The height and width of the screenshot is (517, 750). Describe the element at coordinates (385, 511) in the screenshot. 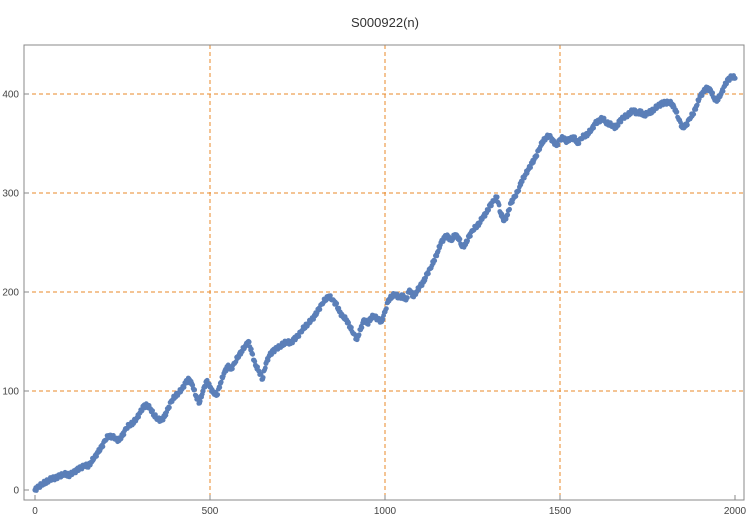

I see `x-tick-label-1000: 1000` at that location.